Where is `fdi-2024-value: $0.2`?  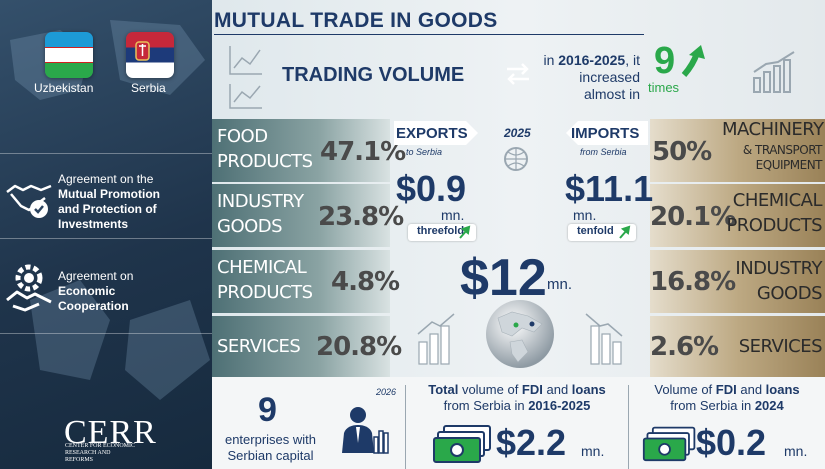
fdi-2024-value: $0.2 is located at coordinates (731, 442).